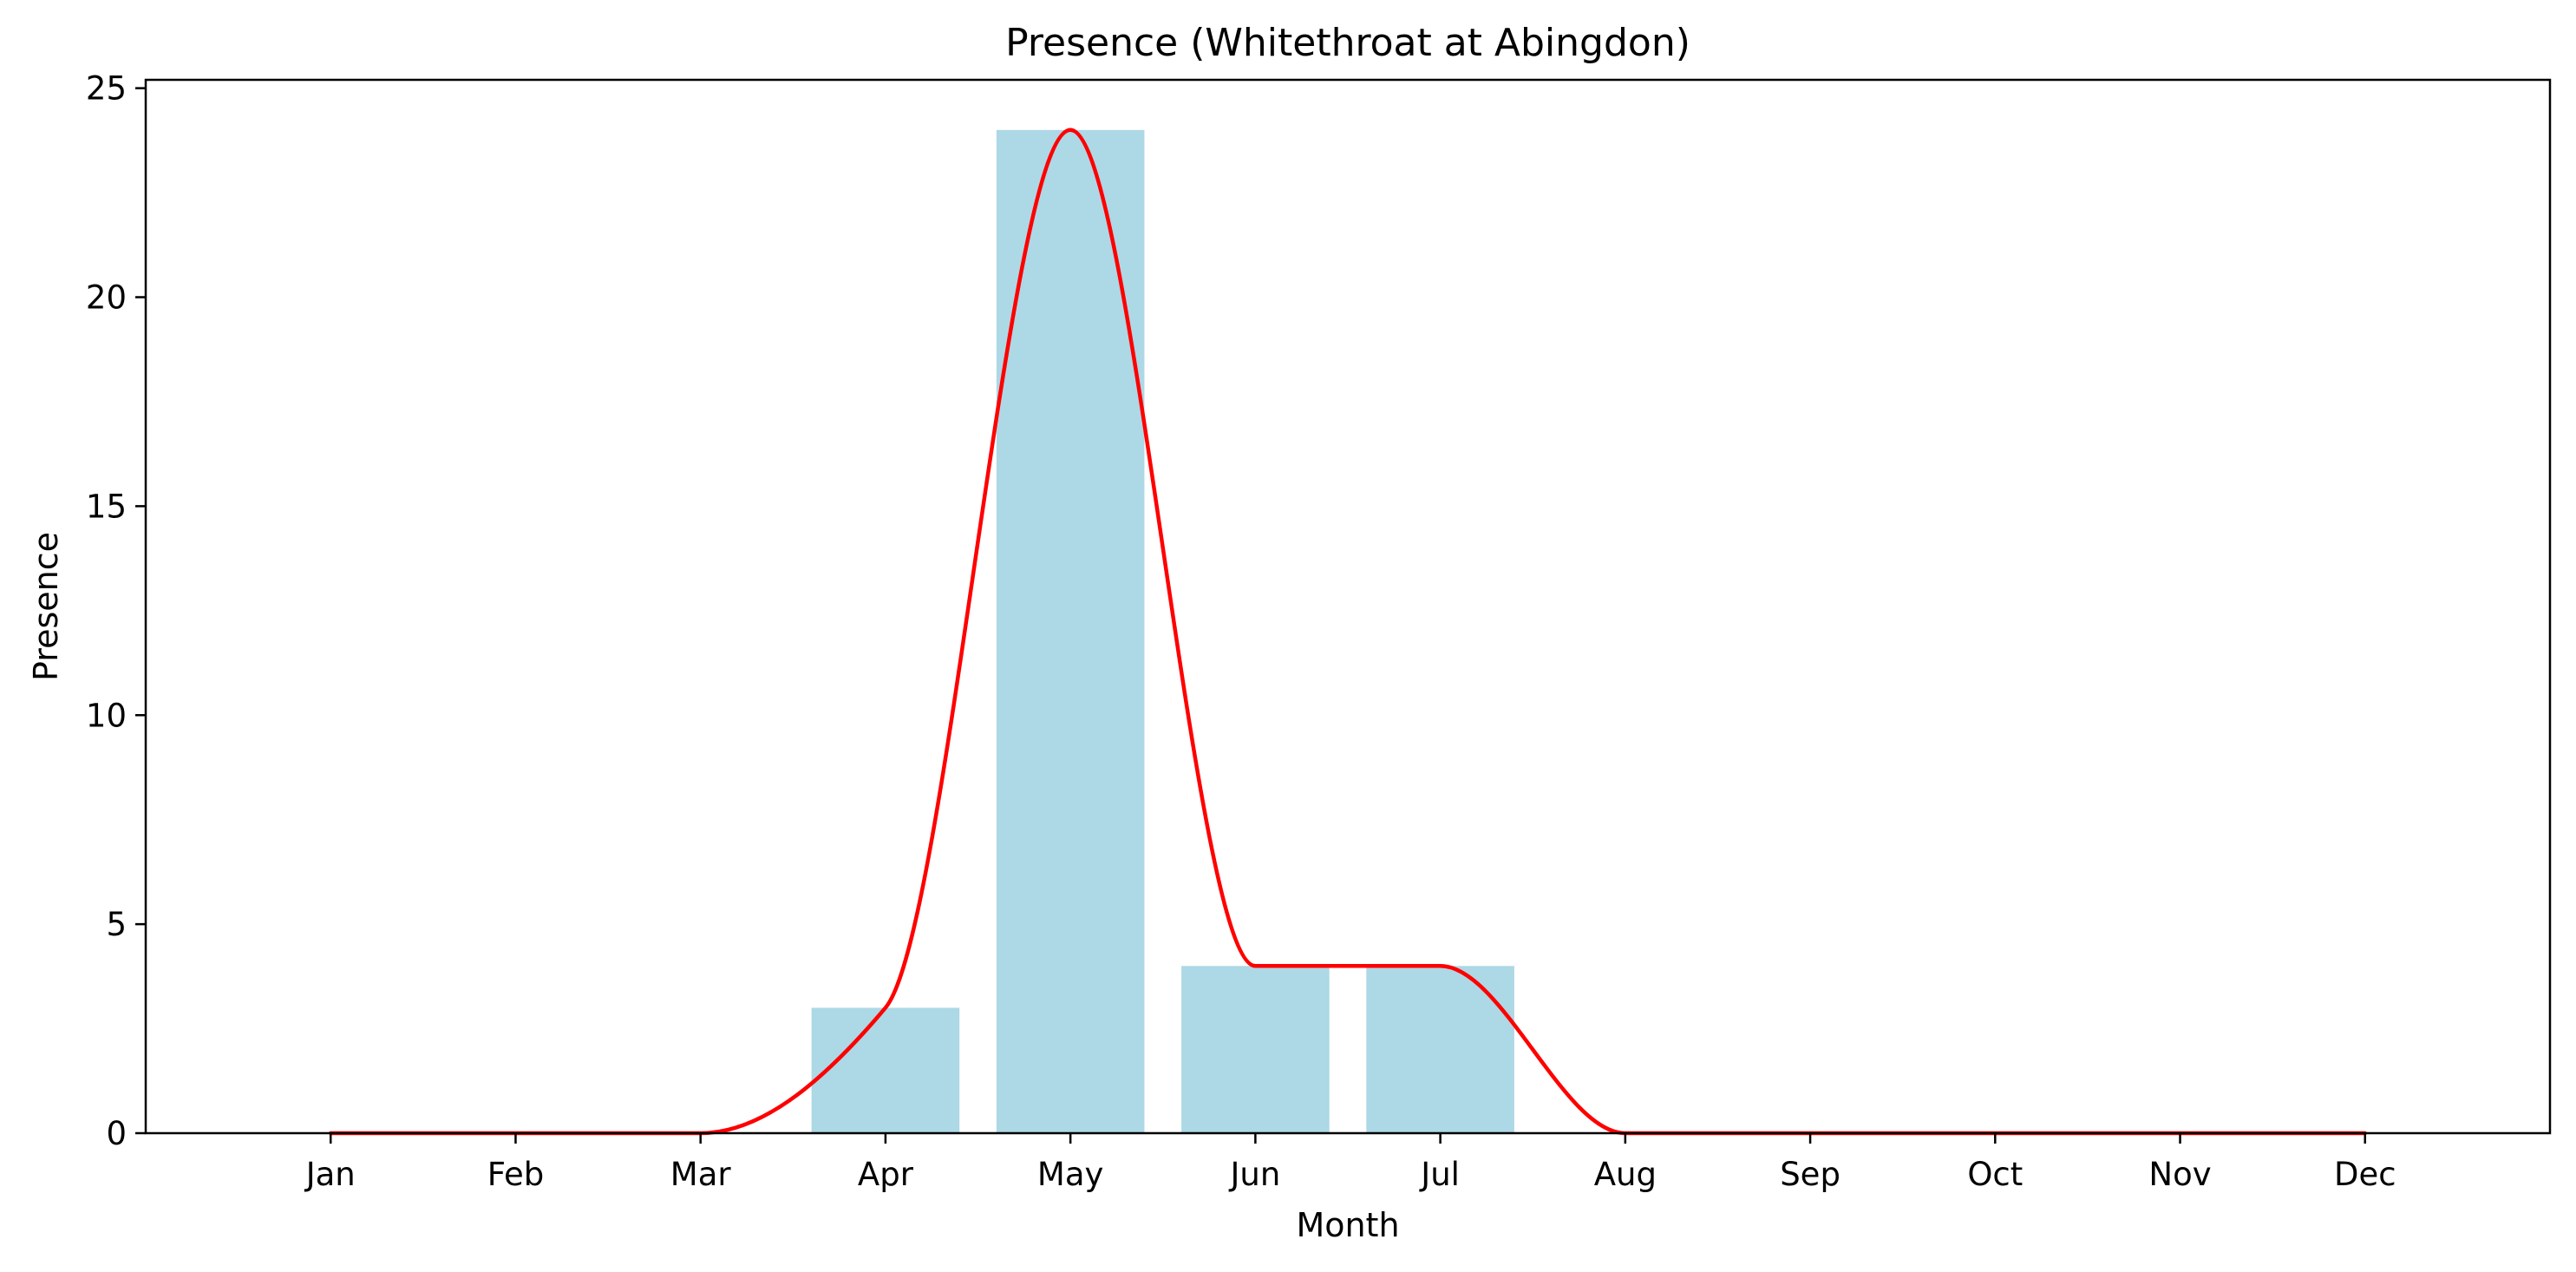  Describe the element at coordinates (116, 1133) in the screenshot. I see `y-tick-label-0: 0` at that location.